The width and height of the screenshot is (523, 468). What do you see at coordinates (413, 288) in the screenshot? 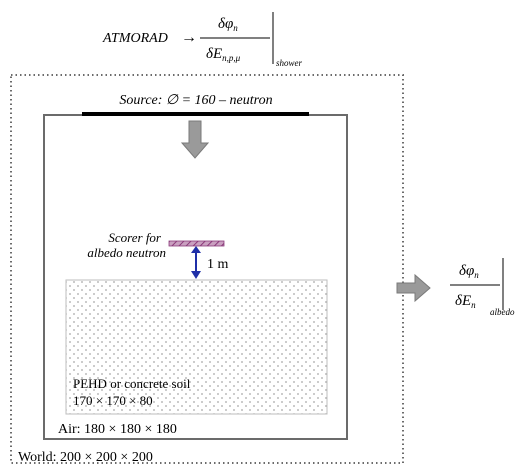
I see `right-arrow-icon` at bounding box center [413, 288].